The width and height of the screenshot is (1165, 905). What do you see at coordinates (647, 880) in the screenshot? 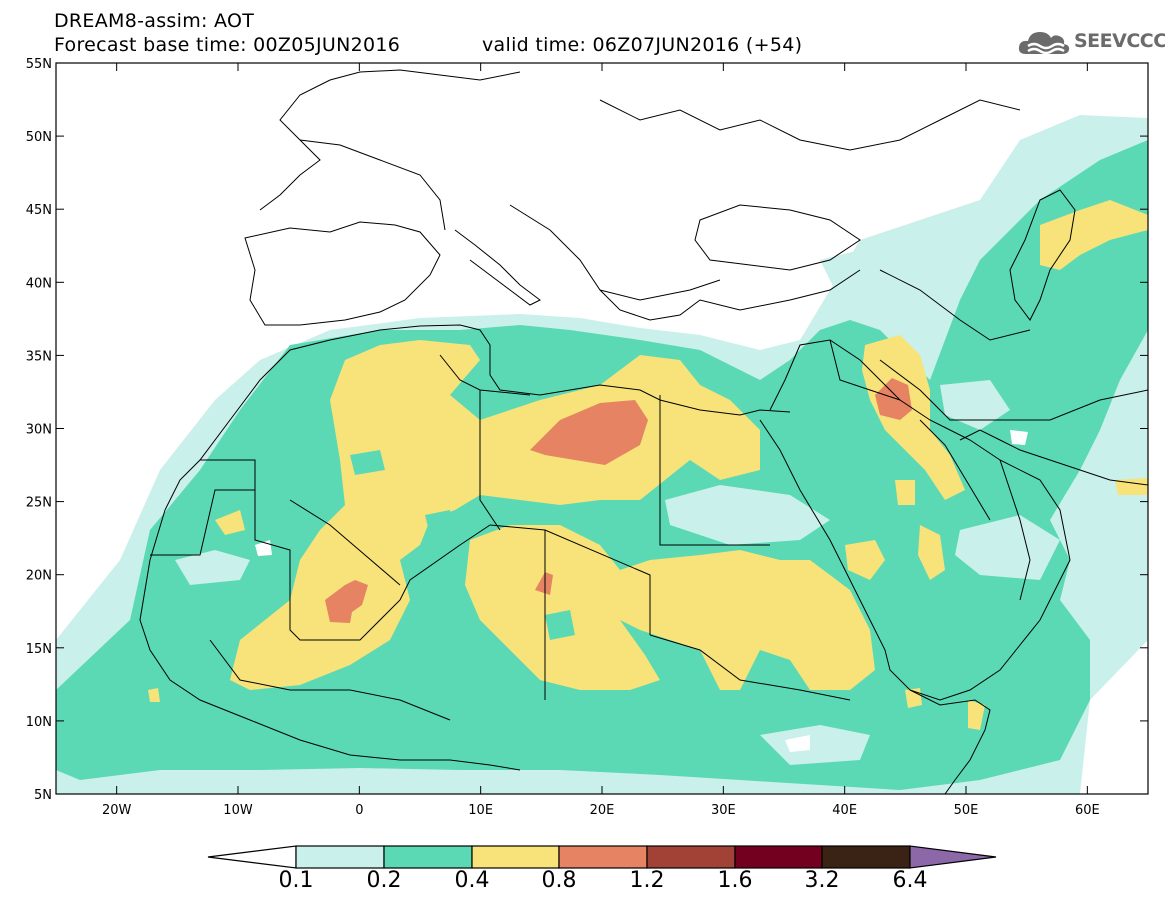
I see `colorbar-label: 1.2` at bounding box center [647, 880].